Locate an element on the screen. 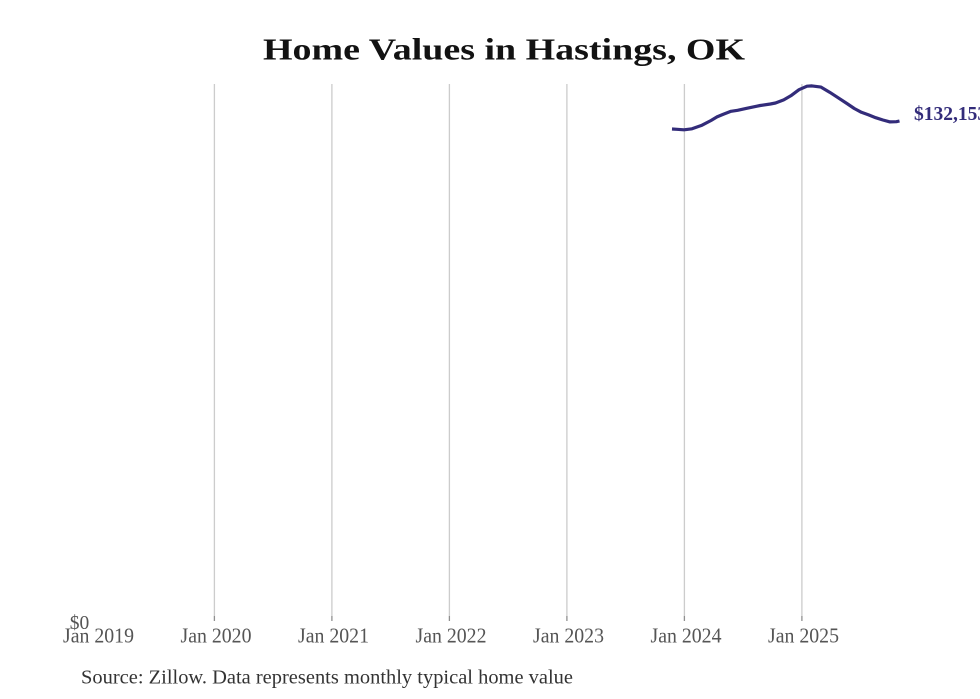 The width and height of the screenshot is (980, 699). svg-text: Jan 2019 is located at coordinates (98, 636).